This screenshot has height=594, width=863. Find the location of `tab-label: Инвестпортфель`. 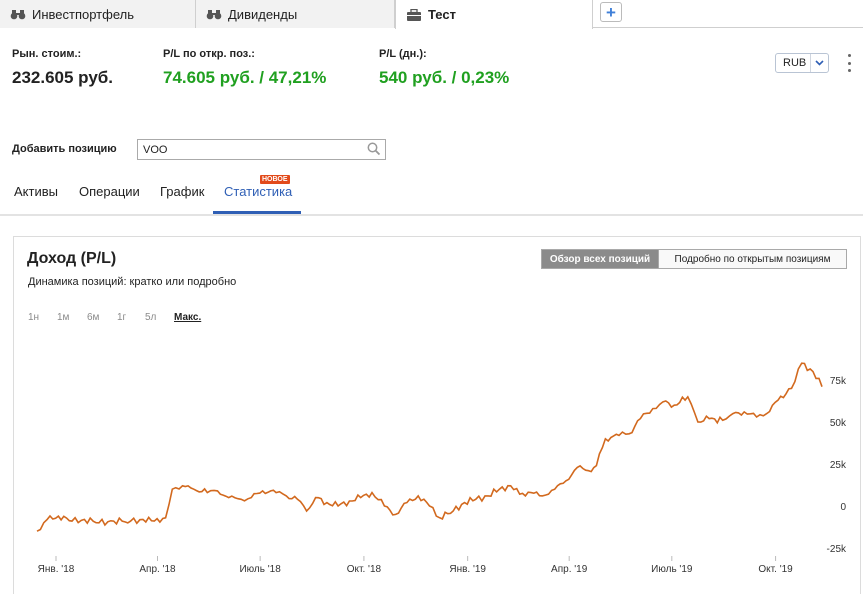

tab-label: Инвестпортфель is located at coordinates (83, 14).